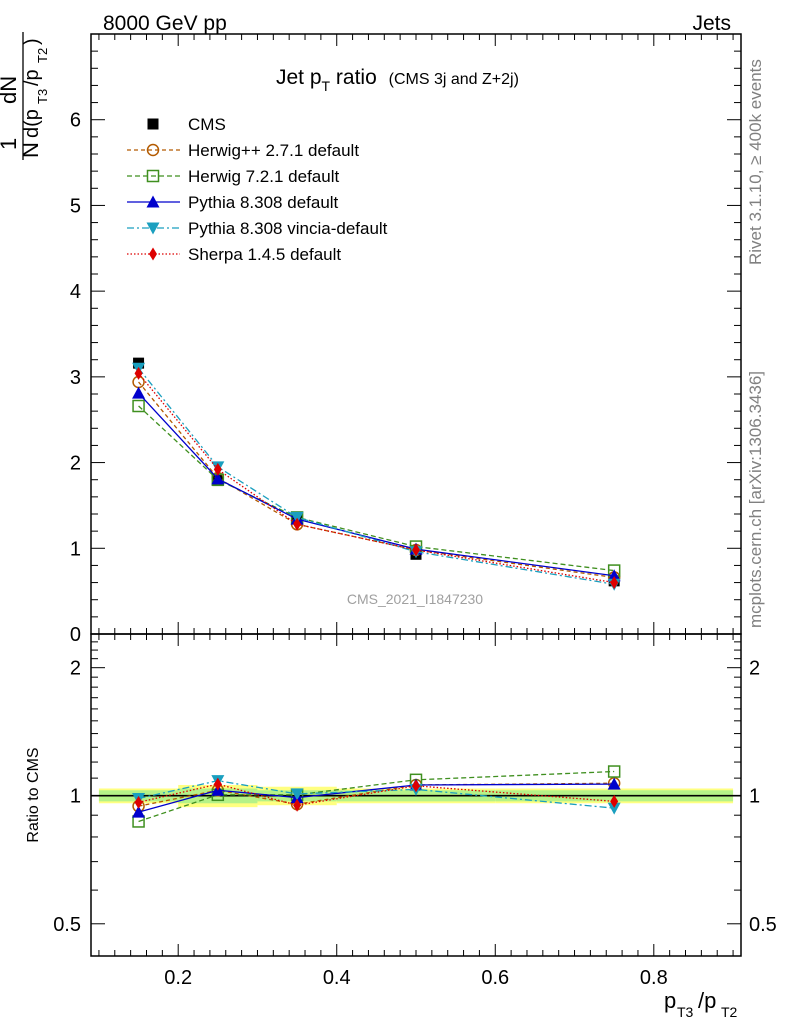 This screenshot has width=786, height=1024. I want to click on ratio-y-tick-label: 1, so click(75, 797).